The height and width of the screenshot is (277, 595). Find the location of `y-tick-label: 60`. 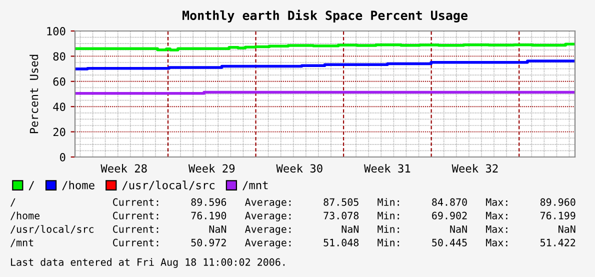

y-tick-label: 60 is located at coordinates (59, 81).